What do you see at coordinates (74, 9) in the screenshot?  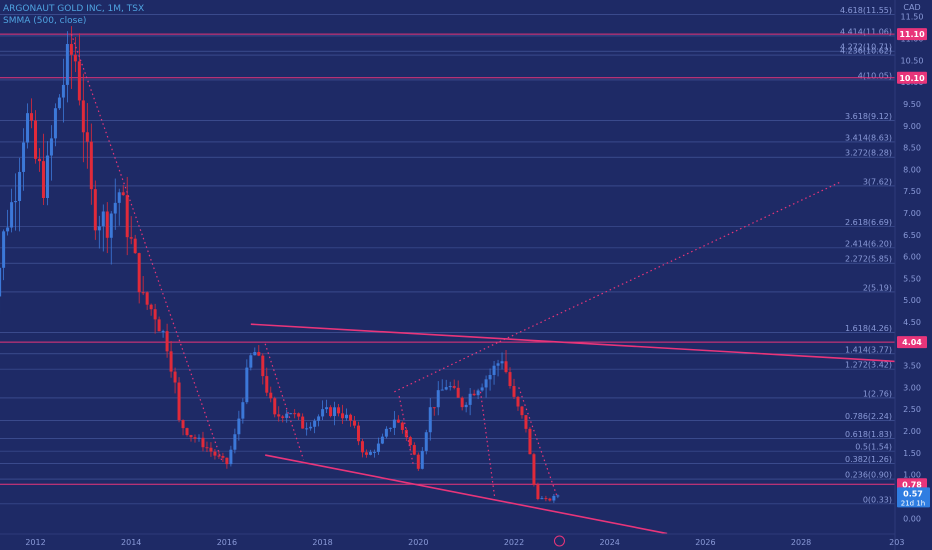 I see `chart-symbol-title: ARGONAUT GOLD INC, 1M, TSX` at bounding box center [74, 9].